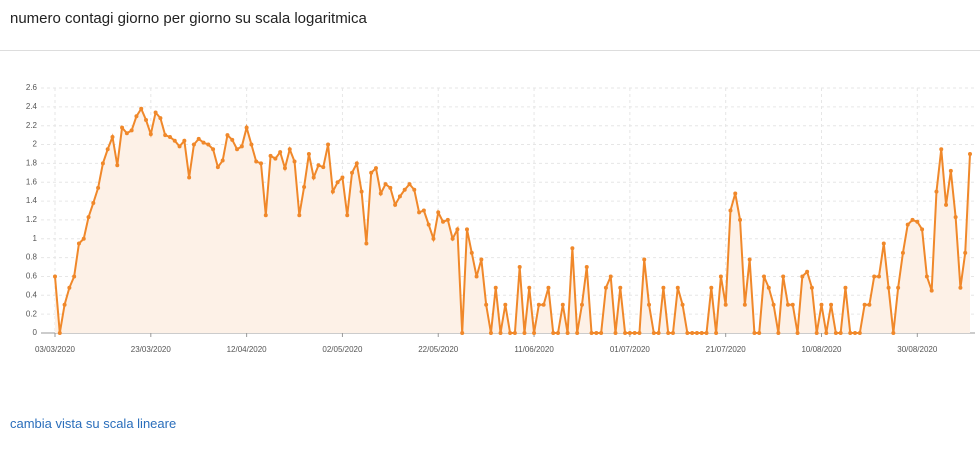  I want to click on y-tick-label: 0.6, so click(32, 276).